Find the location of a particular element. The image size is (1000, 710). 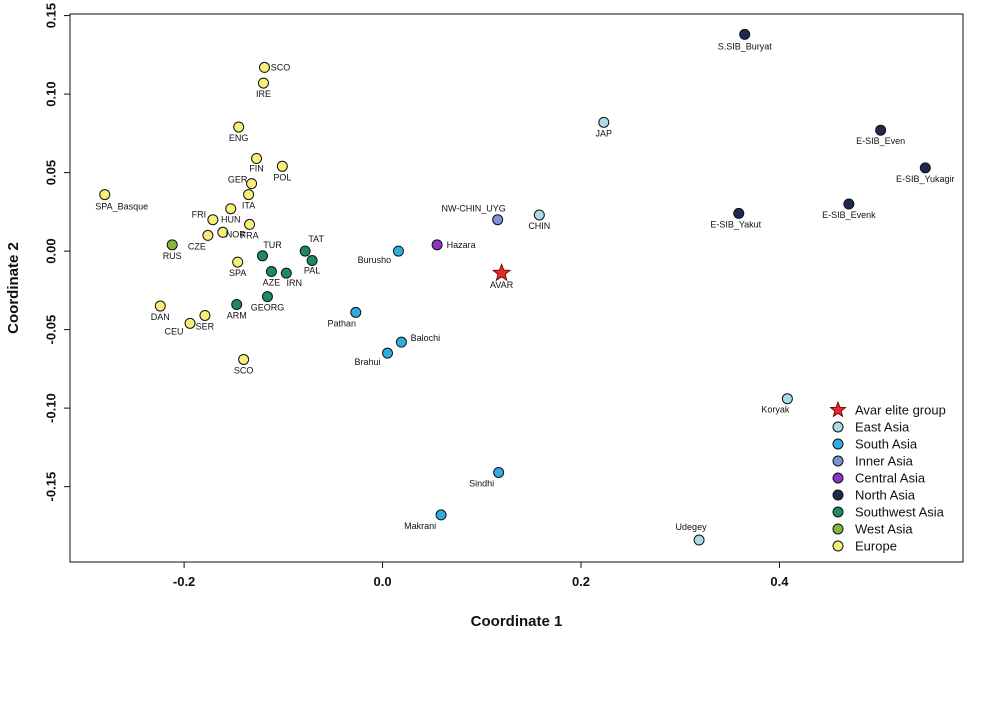

legend-marker-west-asia is located at coordinates (838, 529).